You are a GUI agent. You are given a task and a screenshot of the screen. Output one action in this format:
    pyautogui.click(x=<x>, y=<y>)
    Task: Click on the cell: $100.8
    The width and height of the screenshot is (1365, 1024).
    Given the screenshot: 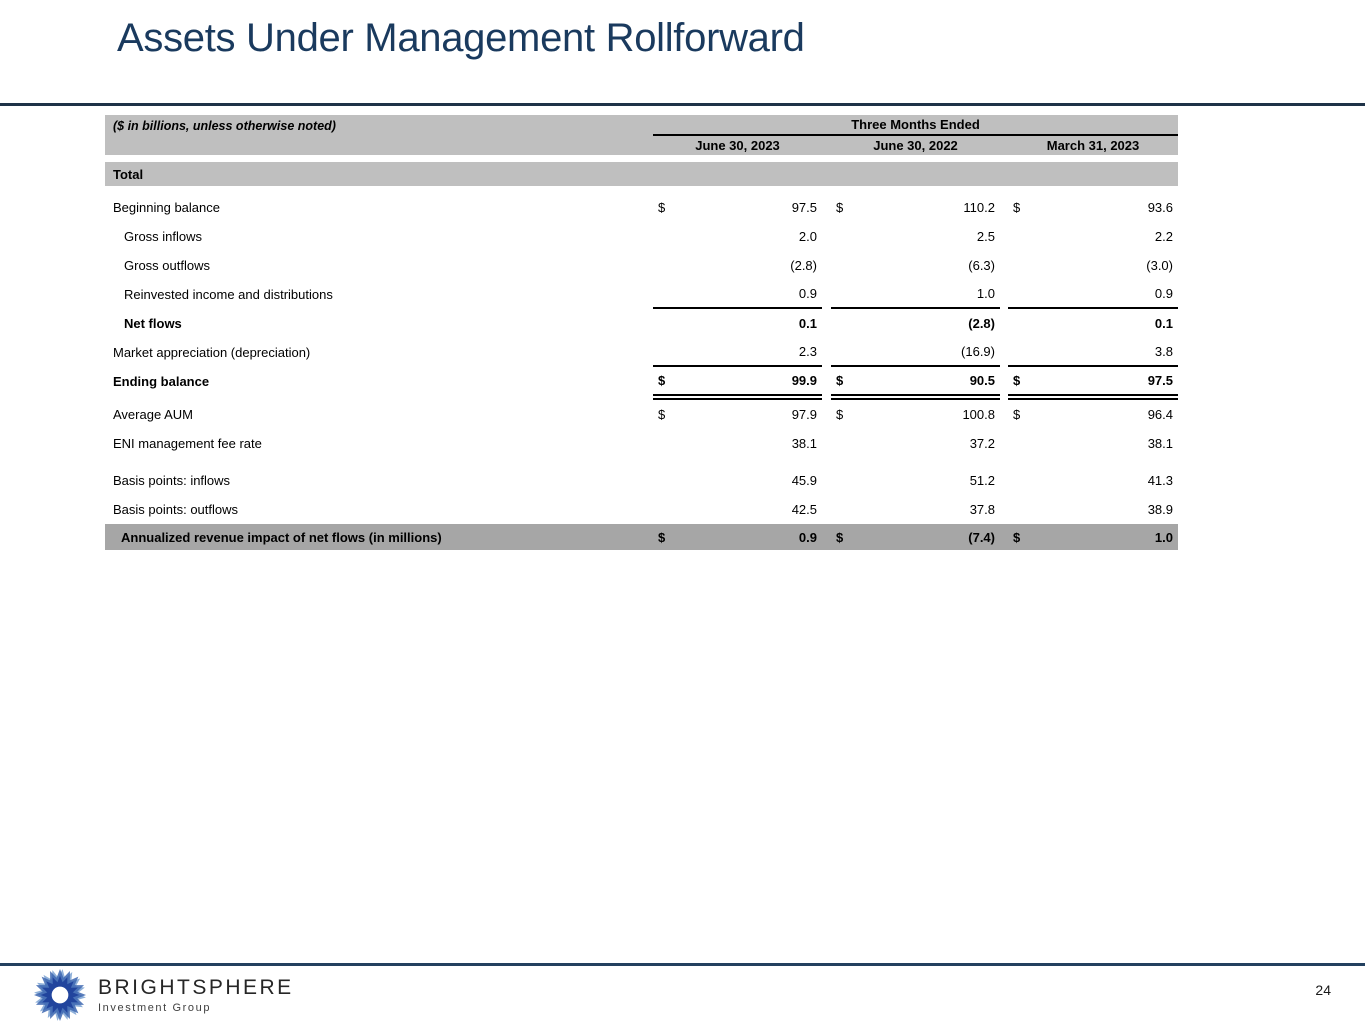 What is the action you would take?
    pyautogui.click(x=915, y=414)
    